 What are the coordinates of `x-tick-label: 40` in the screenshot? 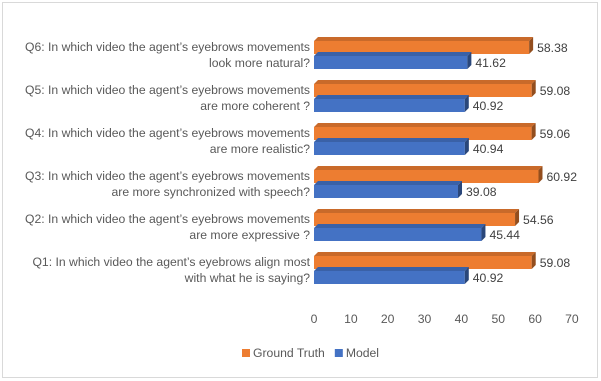 It's located at (462, 319).